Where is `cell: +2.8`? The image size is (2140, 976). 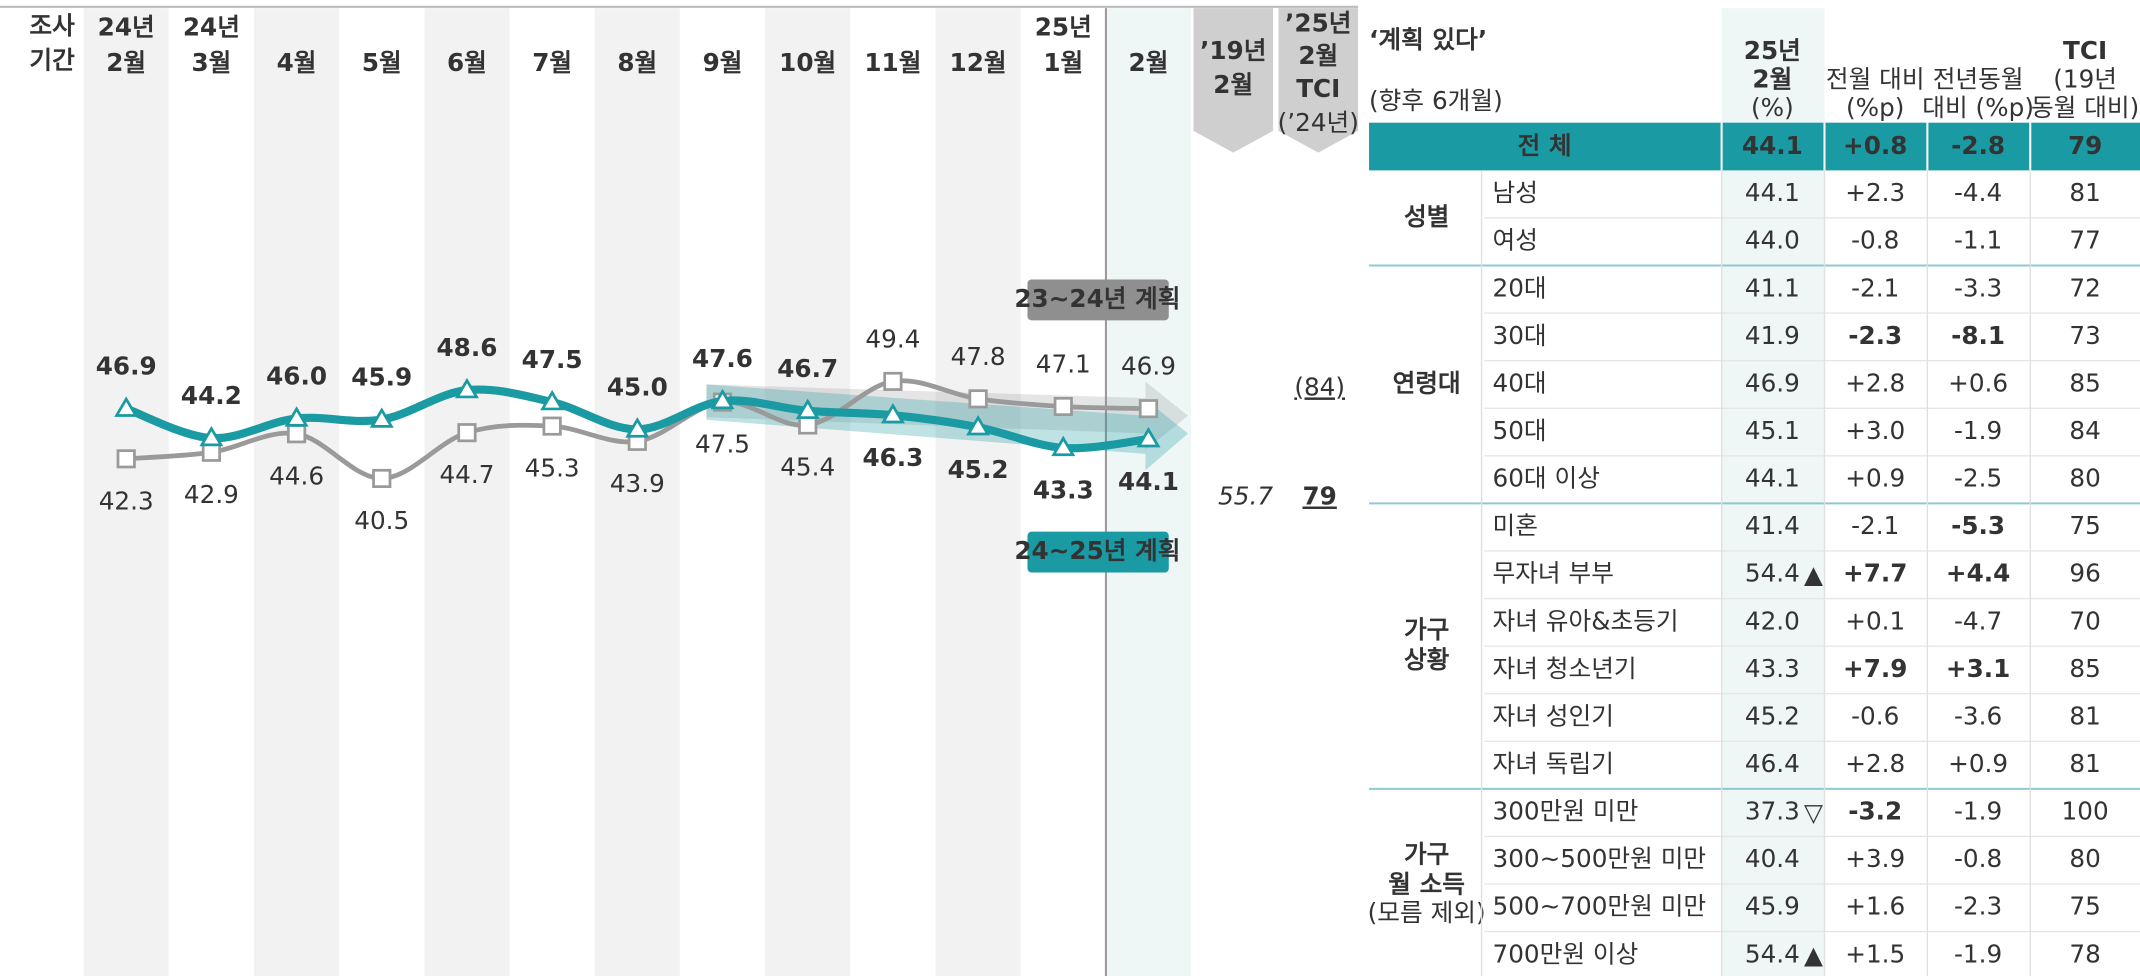 cell: +2.8 is located at coordinates (1875, 763).